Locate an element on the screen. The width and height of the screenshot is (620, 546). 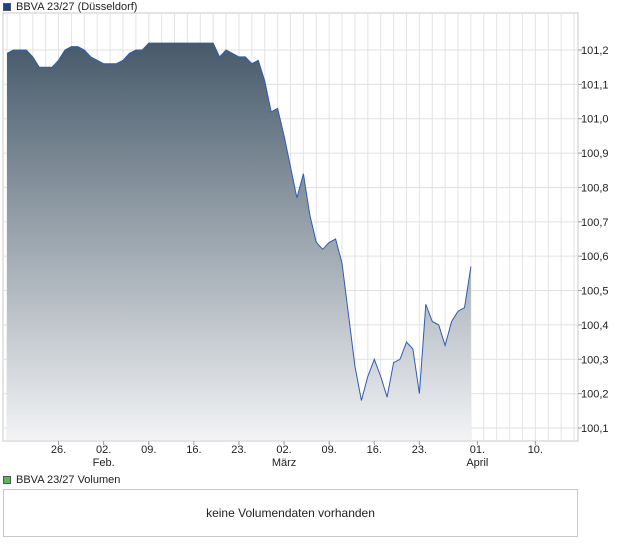
y-tick-label: 100,7 is located at coordinates (595, 223).